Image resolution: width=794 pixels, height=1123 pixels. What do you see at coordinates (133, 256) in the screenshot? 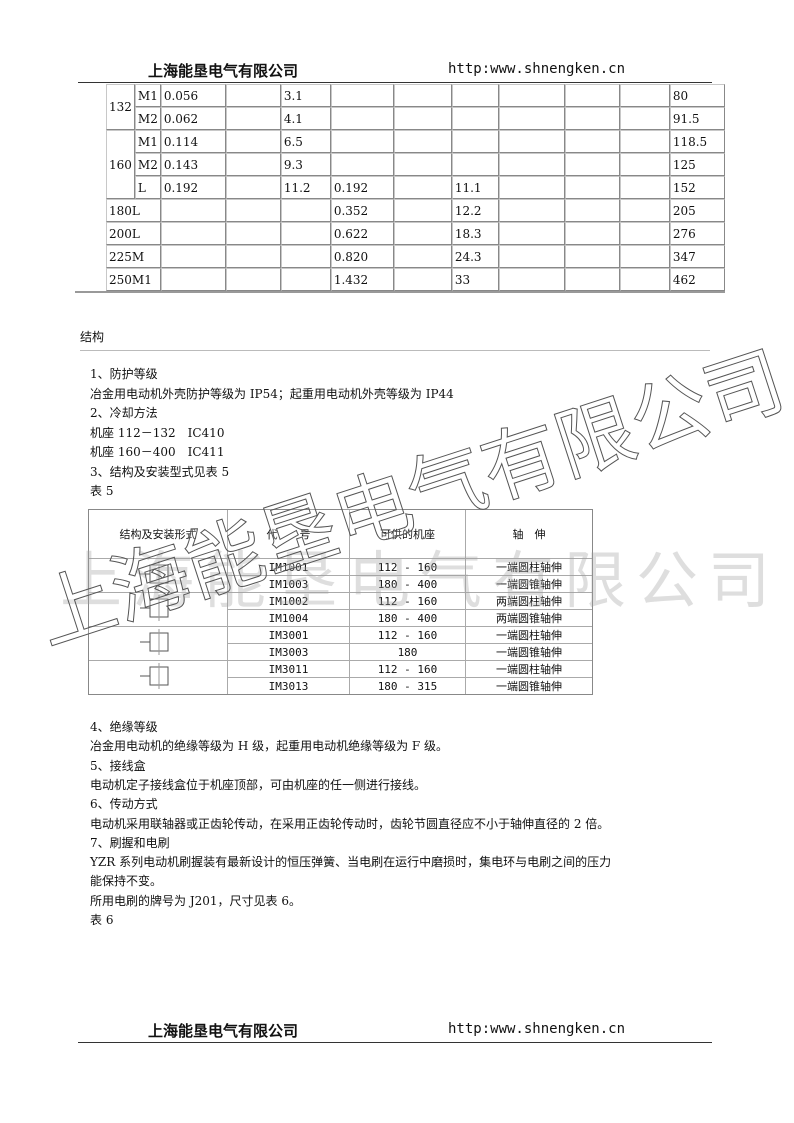
I see `frame-cell: 225M` at bounding box center [133, 256].